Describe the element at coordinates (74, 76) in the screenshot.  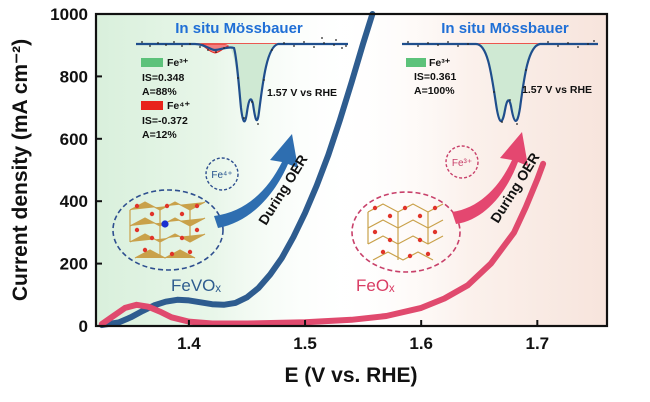
I see `y-tick-label: 800` at that location.